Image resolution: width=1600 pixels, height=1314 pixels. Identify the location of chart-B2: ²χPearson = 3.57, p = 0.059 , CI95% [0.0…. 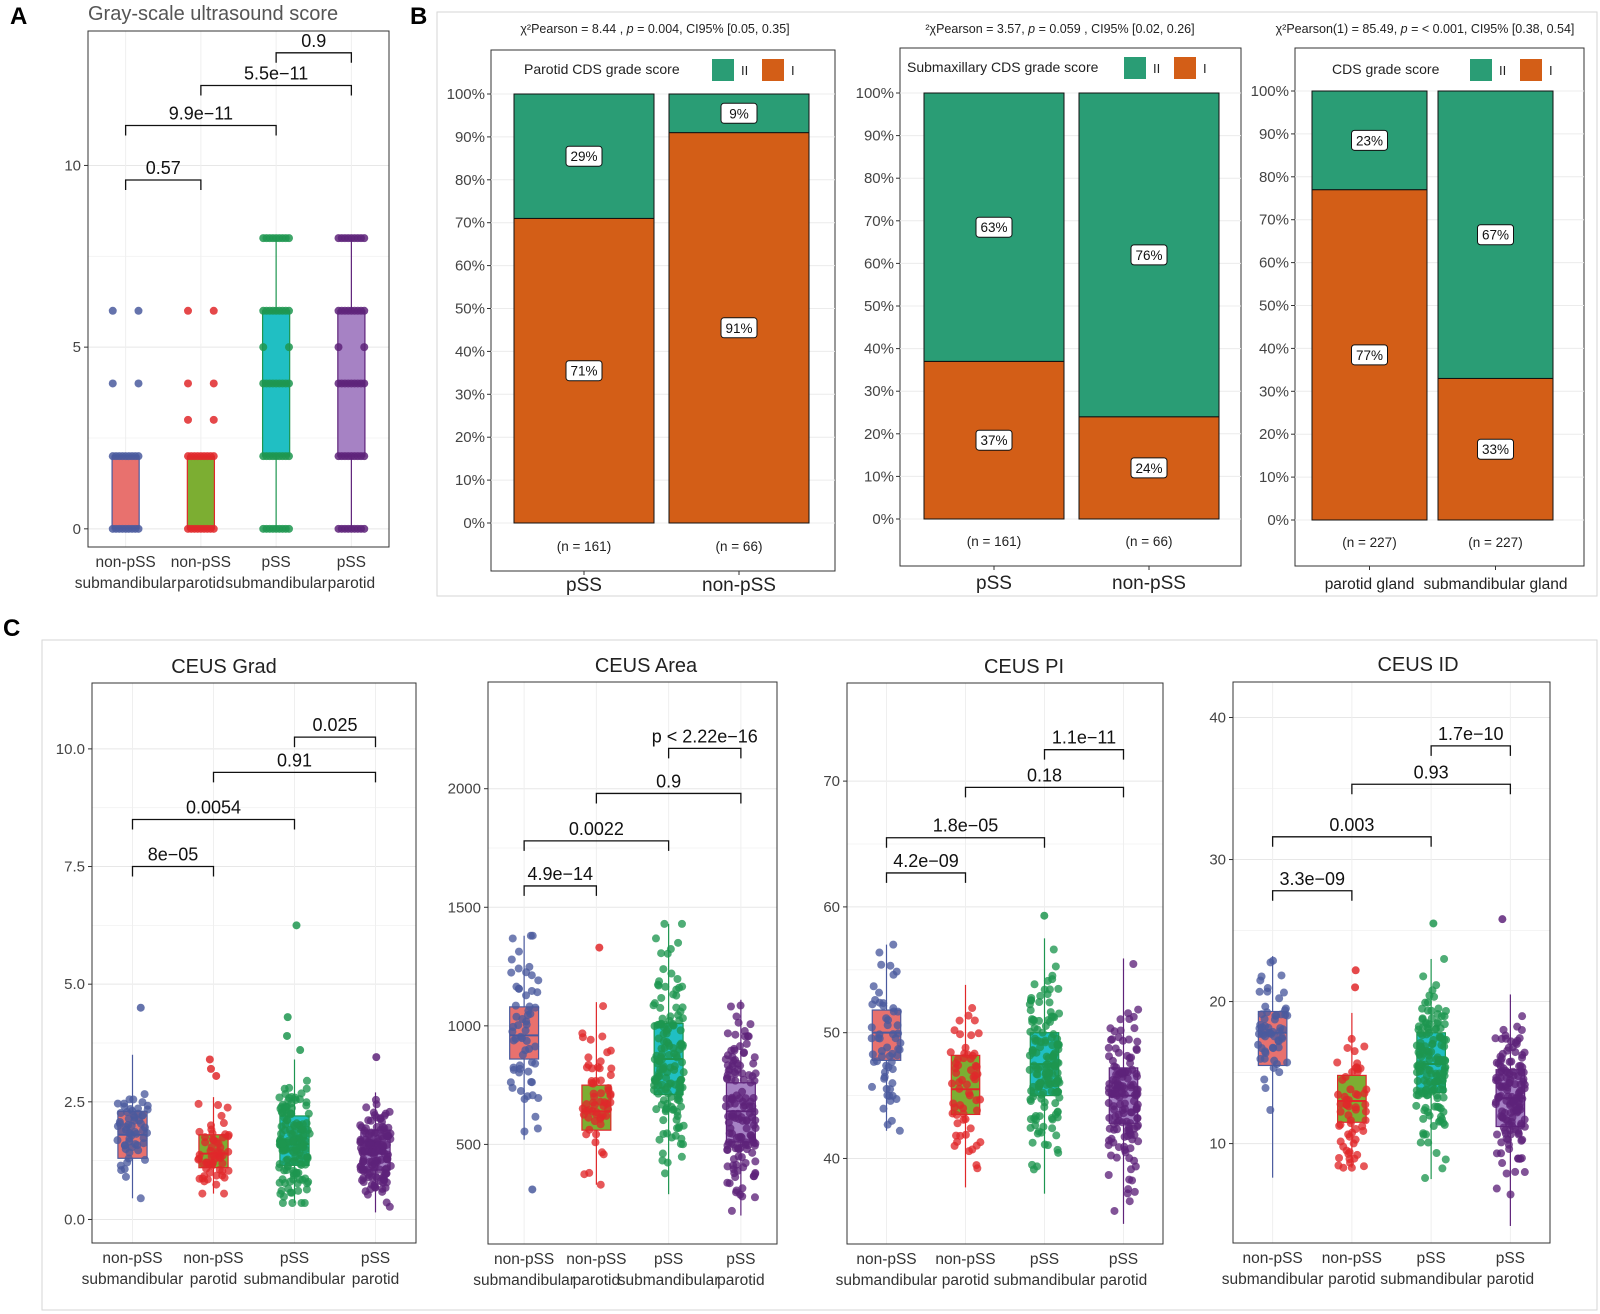
(1049, 308).